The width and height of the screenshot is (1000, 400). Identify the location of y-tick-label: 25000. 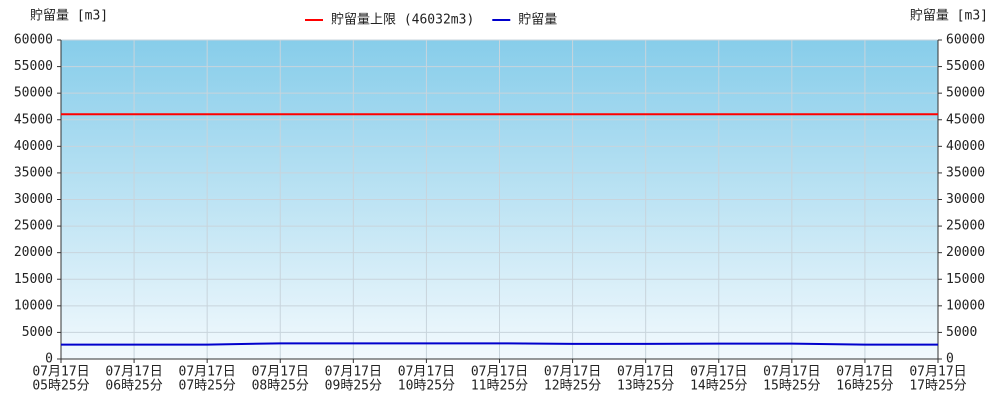
(33, 226).